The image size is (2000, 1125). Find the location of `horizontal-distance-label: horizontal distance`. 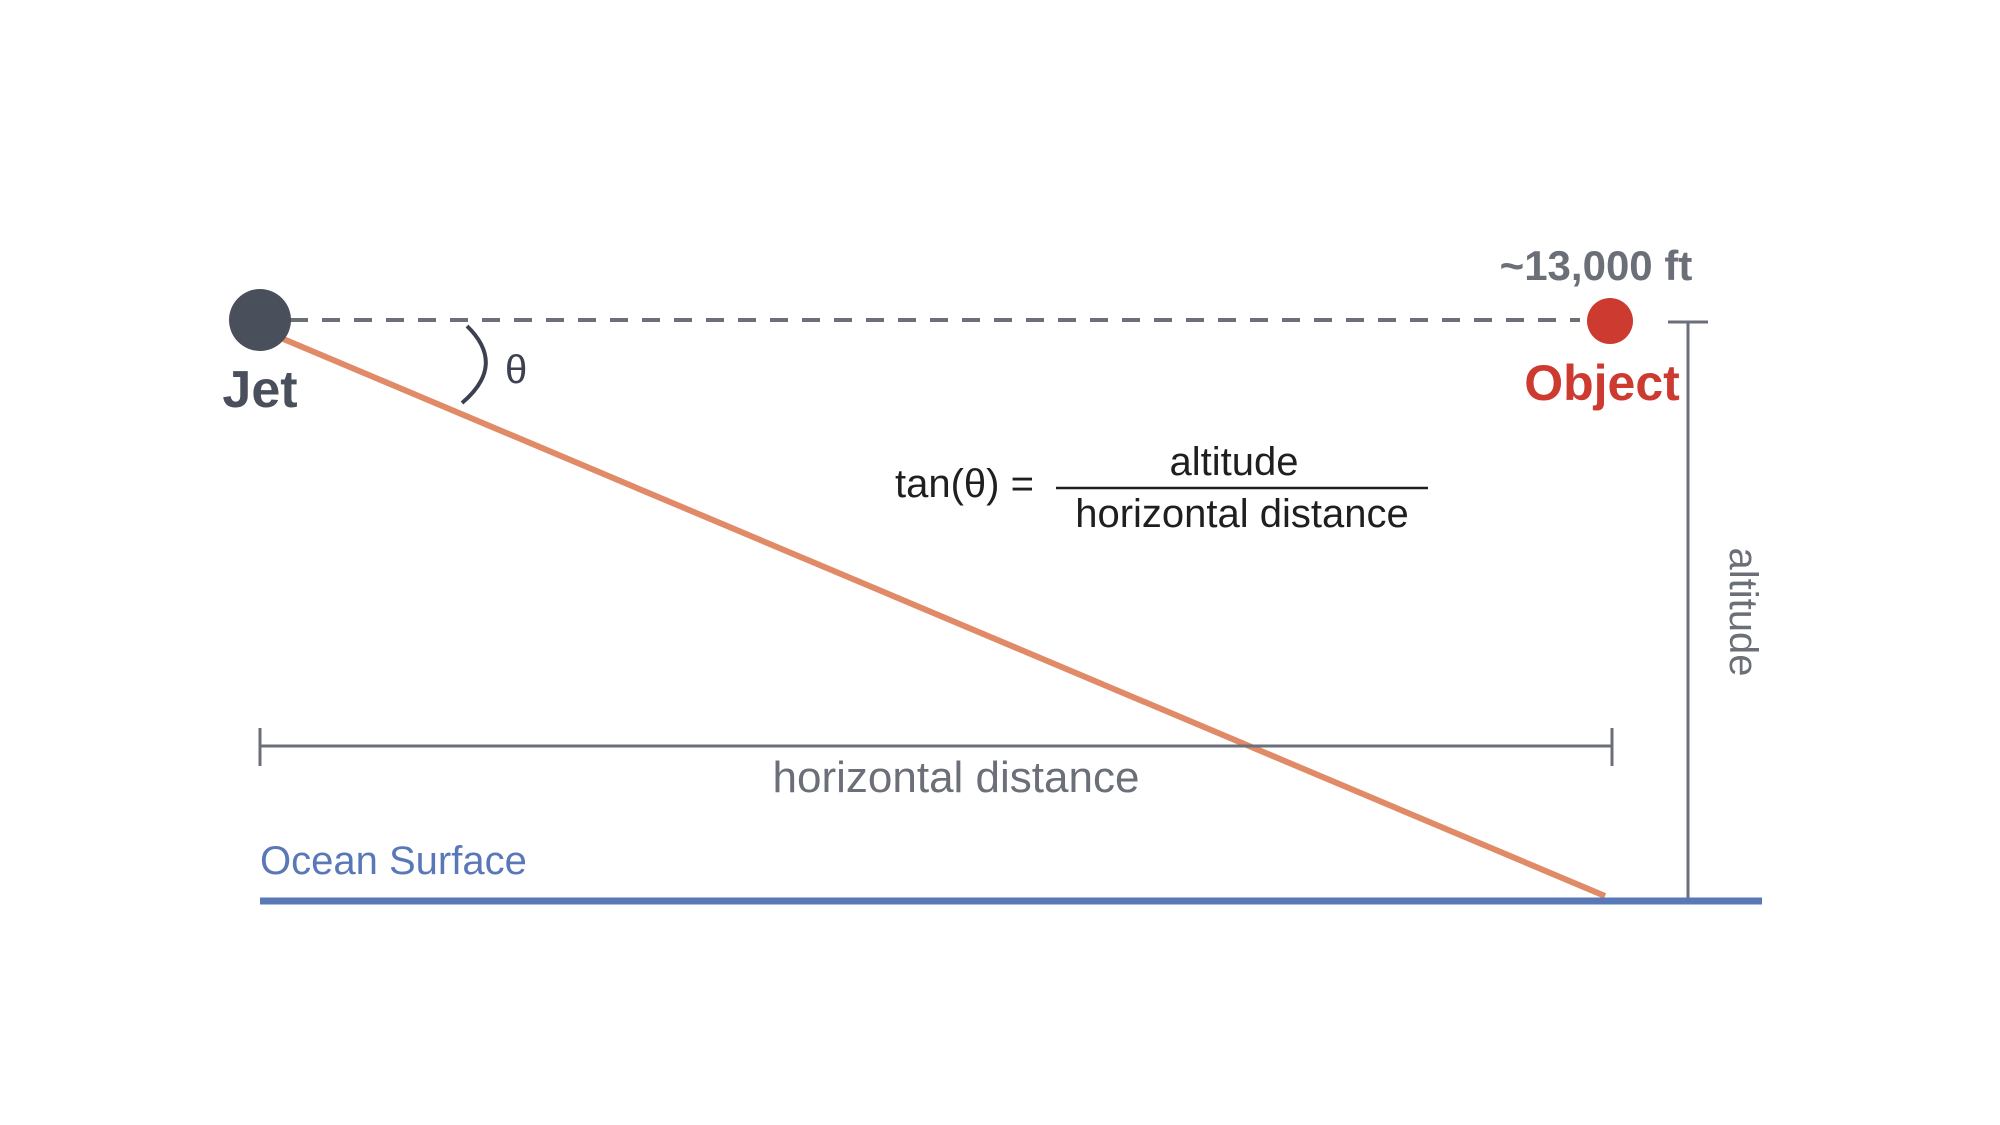

horizontal-distance-label: horizontal distance is located at coordinates (956, 777).